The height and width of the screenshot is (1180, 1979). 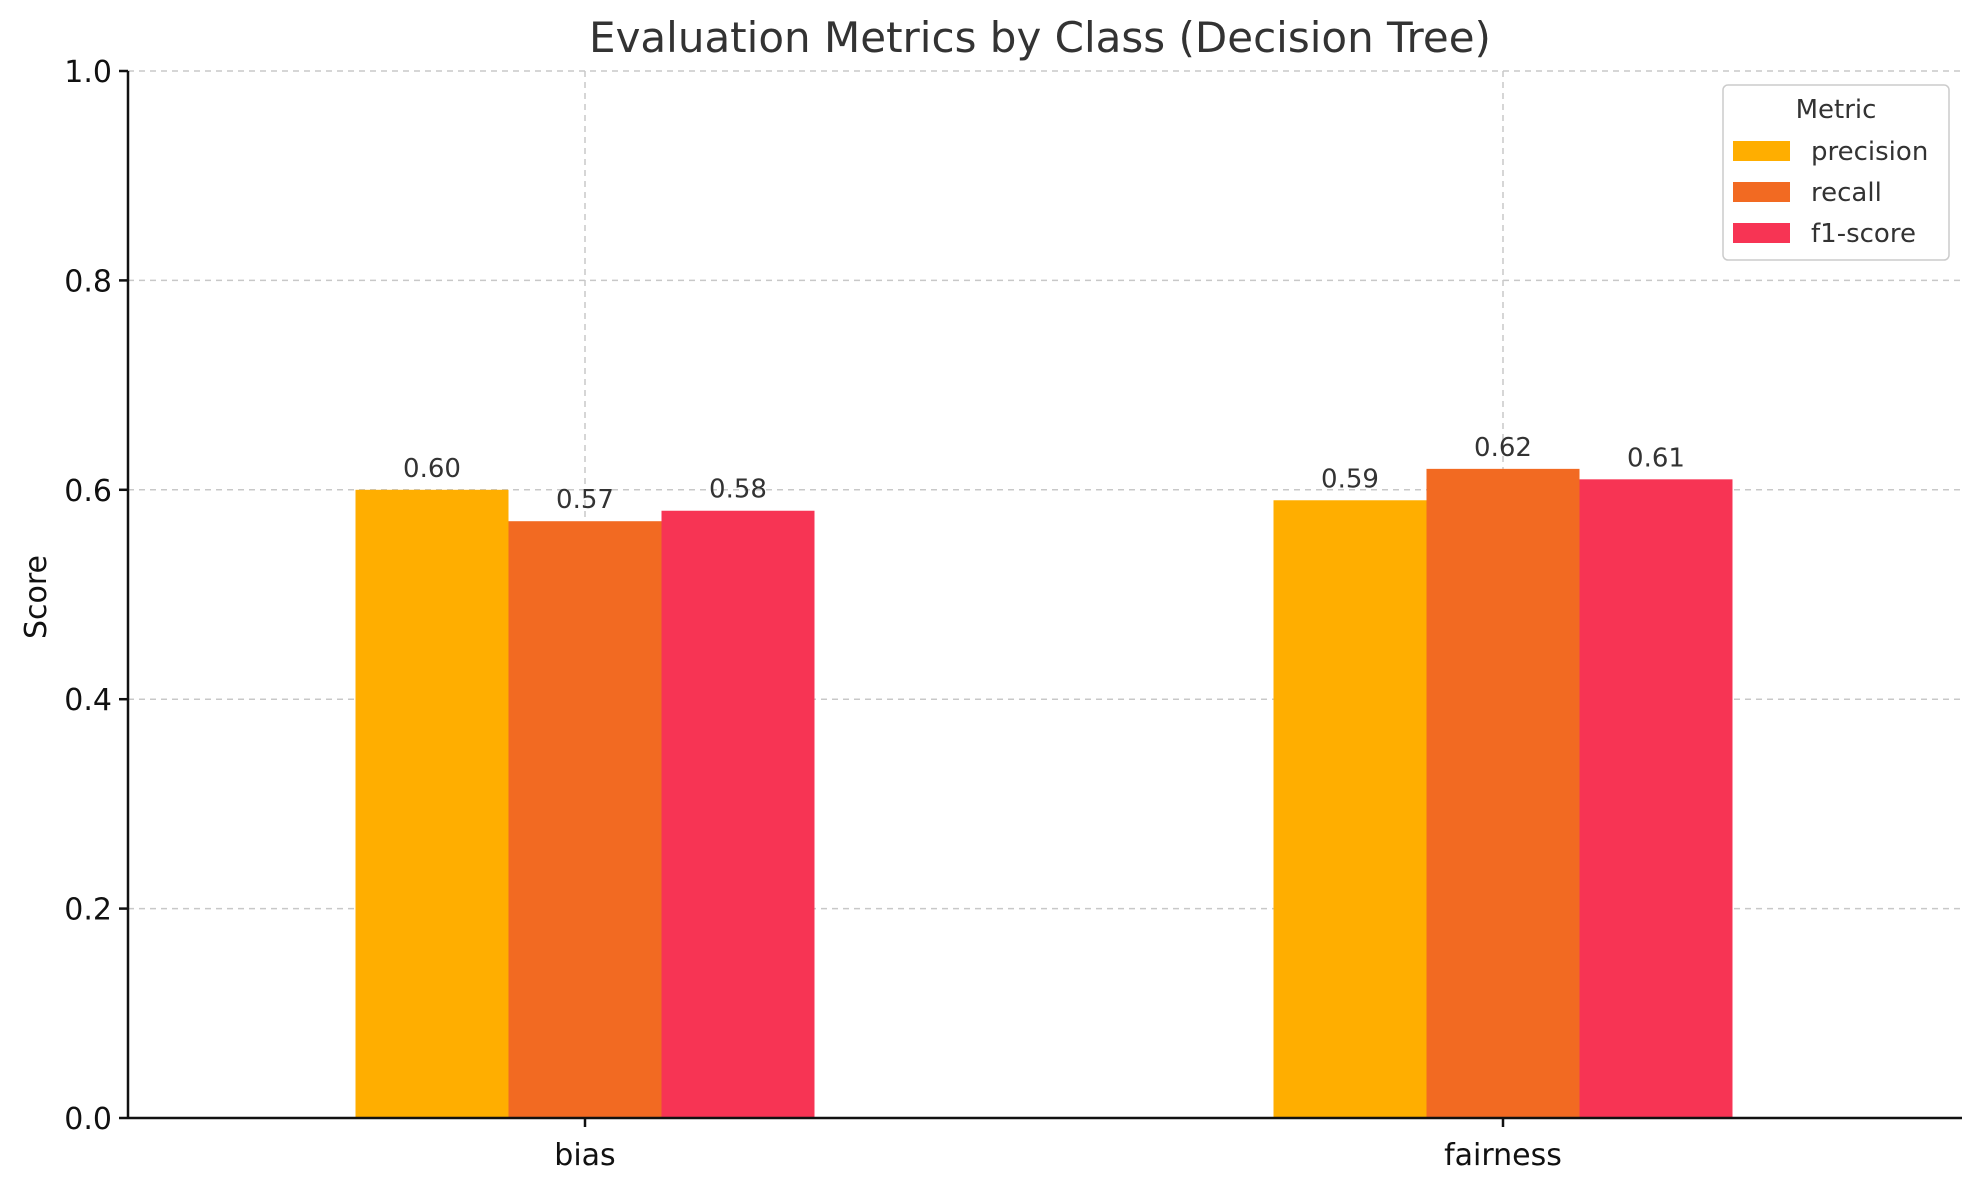 What do you see at coordinates (738, 490) in the screenshot?
I see `data-label-bias-f1-score: 0.58` at bounding box center [738, 490].